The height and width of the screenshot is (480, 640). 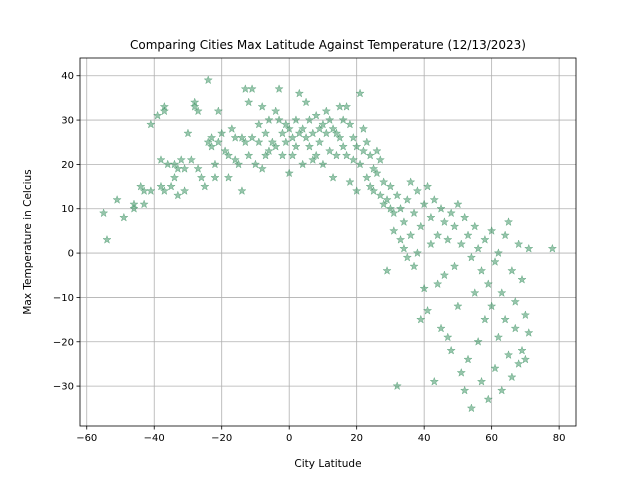 What do you see at coordinates (424, 438) in the screenshot?
I see `x-tick-label: 40` at bounding box center [424, 438].